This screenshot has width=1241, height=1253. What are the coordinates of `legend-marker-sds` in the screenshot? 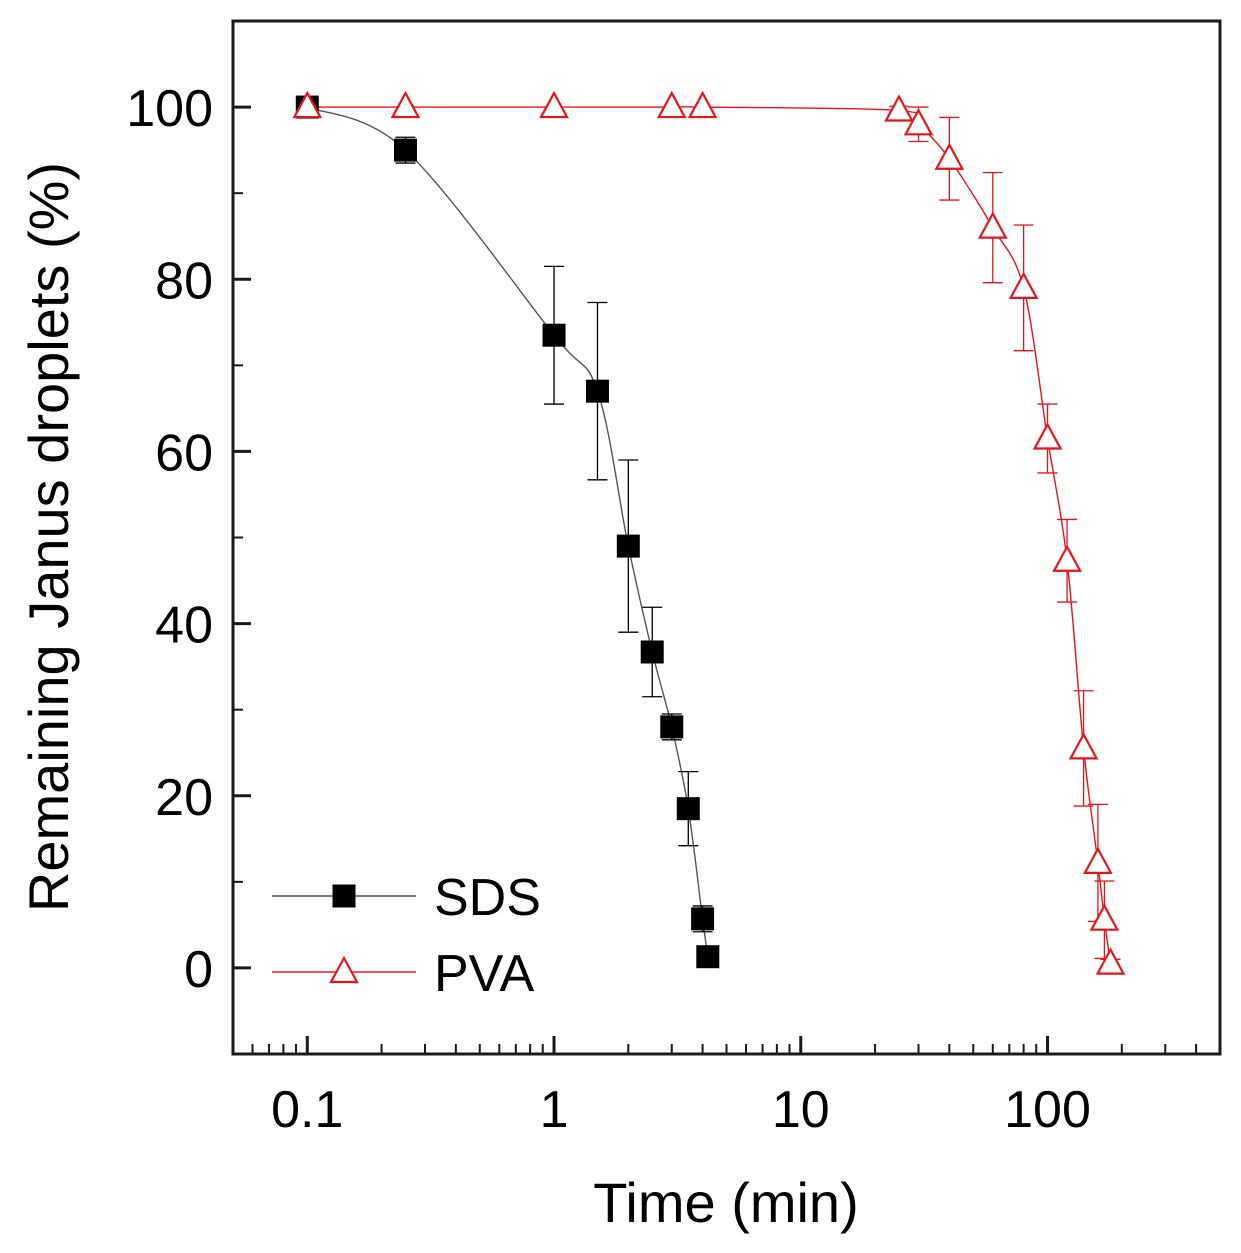 It's located at (344, 896).